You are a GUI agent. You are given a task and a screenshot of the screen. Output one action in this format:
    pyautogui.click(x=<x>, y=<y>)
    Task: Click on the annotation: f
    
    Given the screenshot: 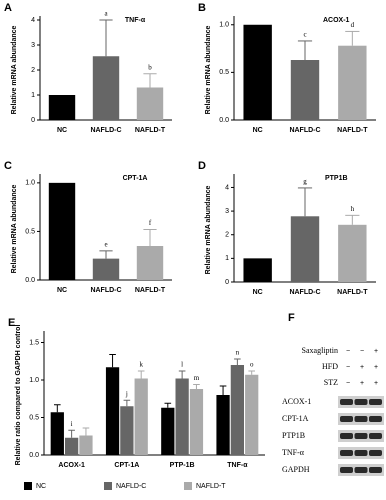 What is the action you would take?
    pyautogui.click(x=150, y=223)
    